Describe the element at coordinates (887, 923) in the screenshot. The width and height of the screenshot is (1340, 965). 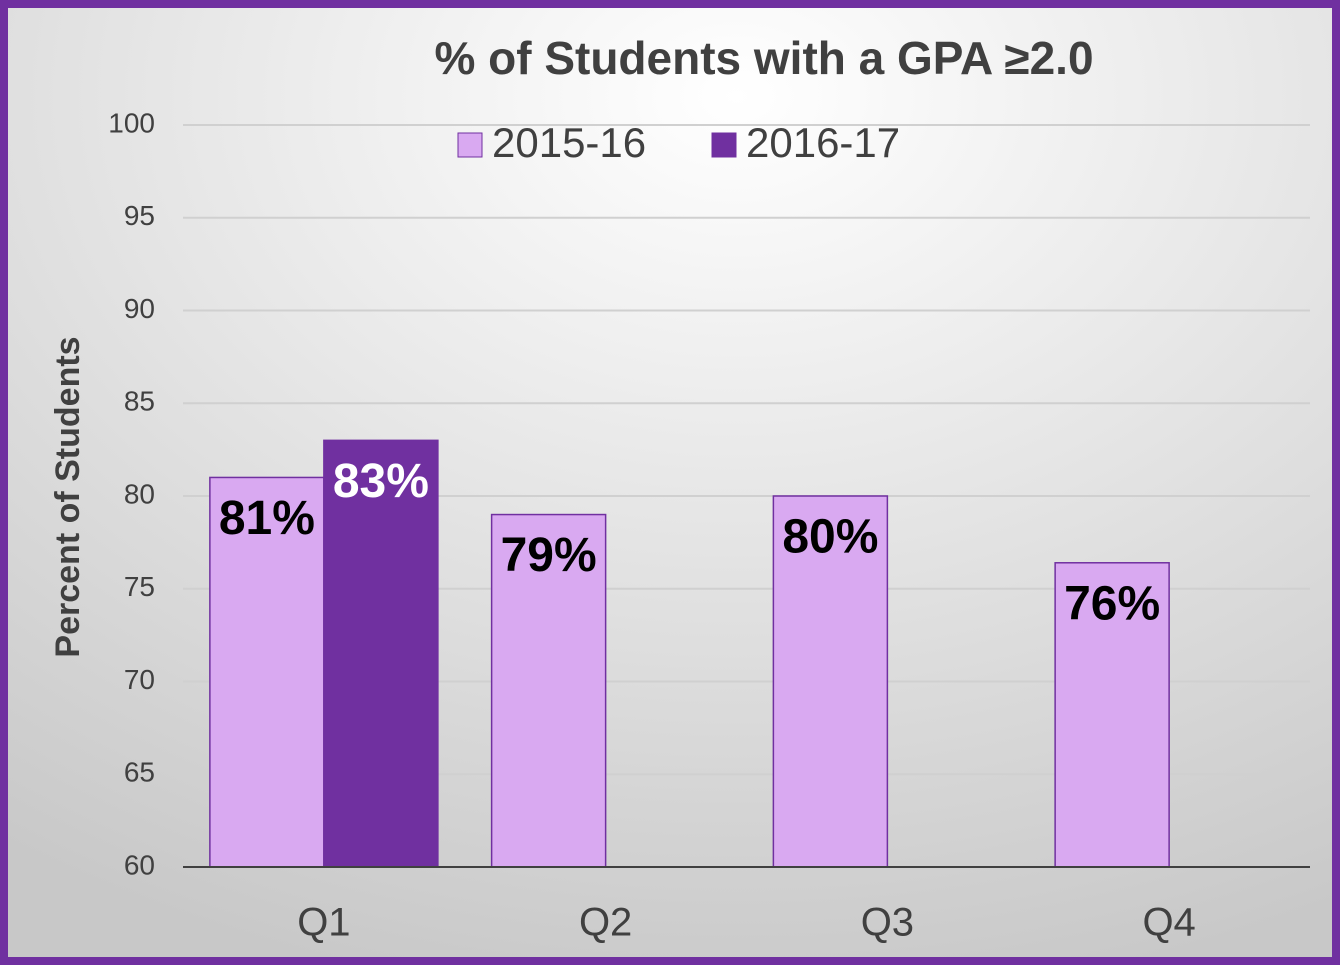
I see `x-tick-label: Q3` at that location.